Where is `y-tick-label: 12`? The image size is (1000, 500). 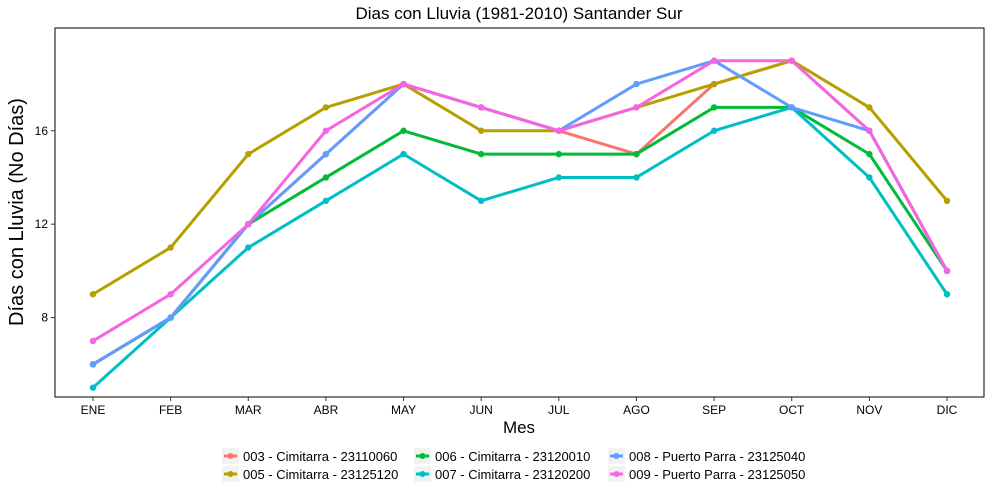
y-tick-label: 12 is located at coordinates (42, 224).